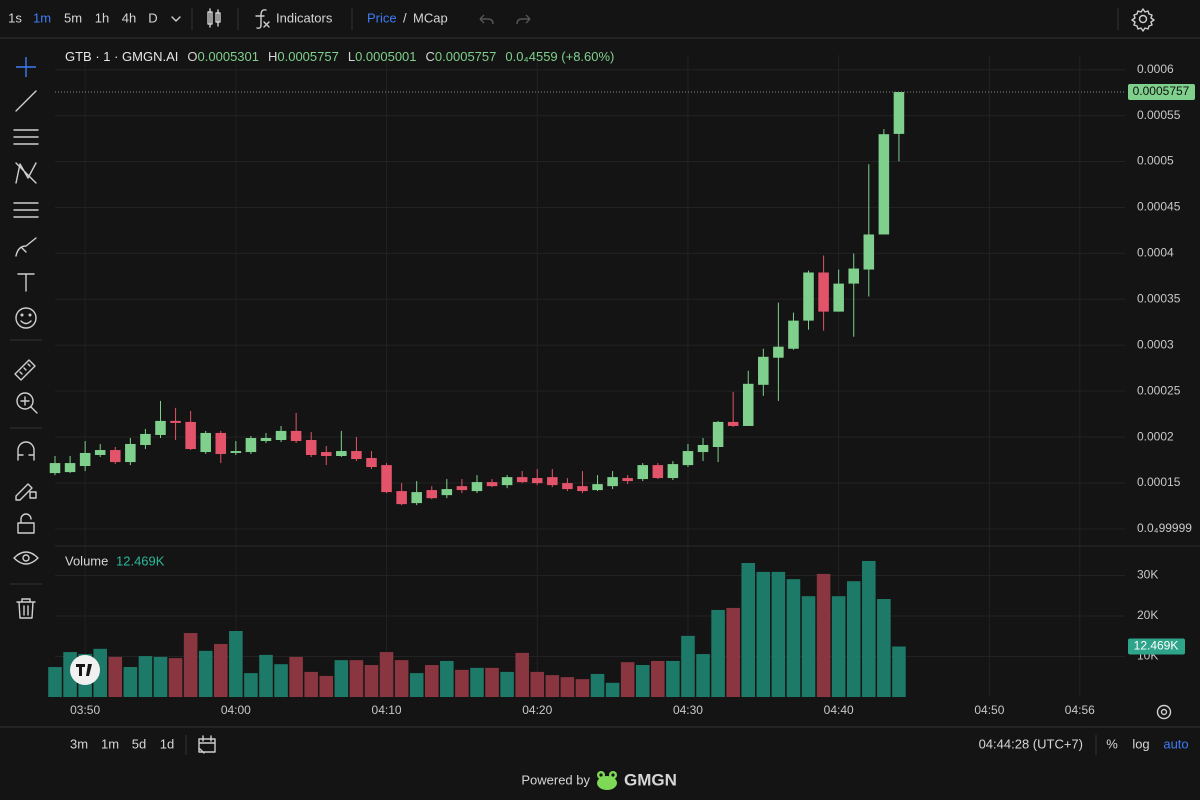  What do you see at coordinates (1175, 743) in the screenshot?
I see `auto-toggle: auto` at bounding box center [1175, 743].